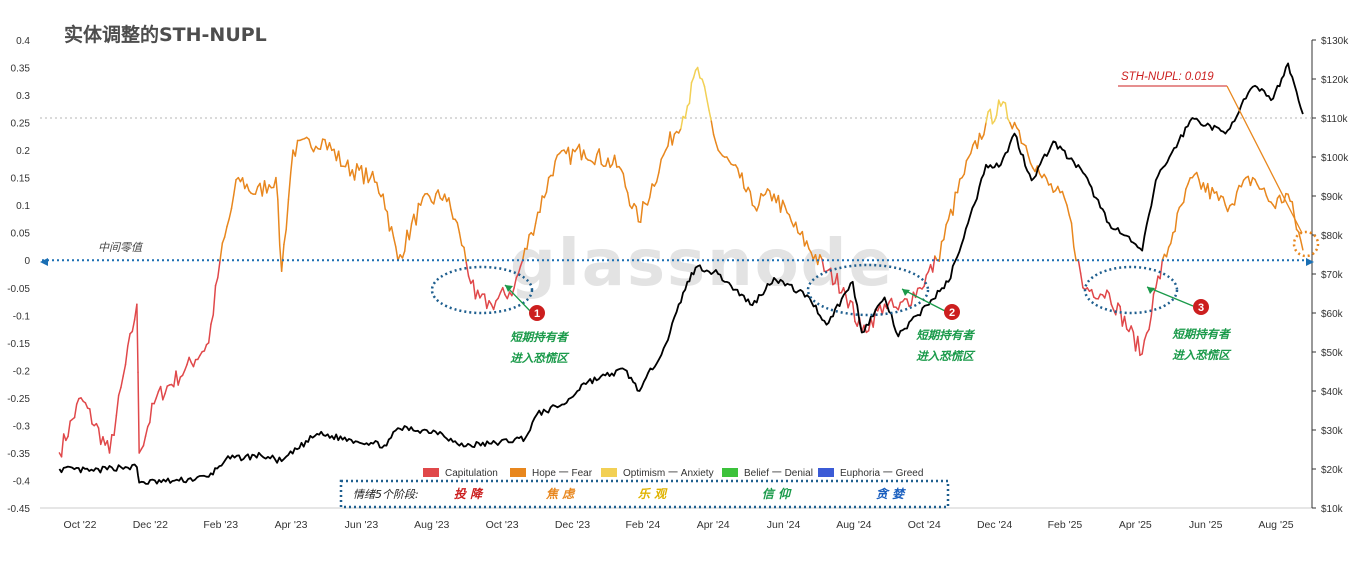 The width and height of the screenshot is (1366, 565). Describe the element at coordinates (946, 356) in the screenshot. I see `callout-line2: 进入恐慌区` at that location.